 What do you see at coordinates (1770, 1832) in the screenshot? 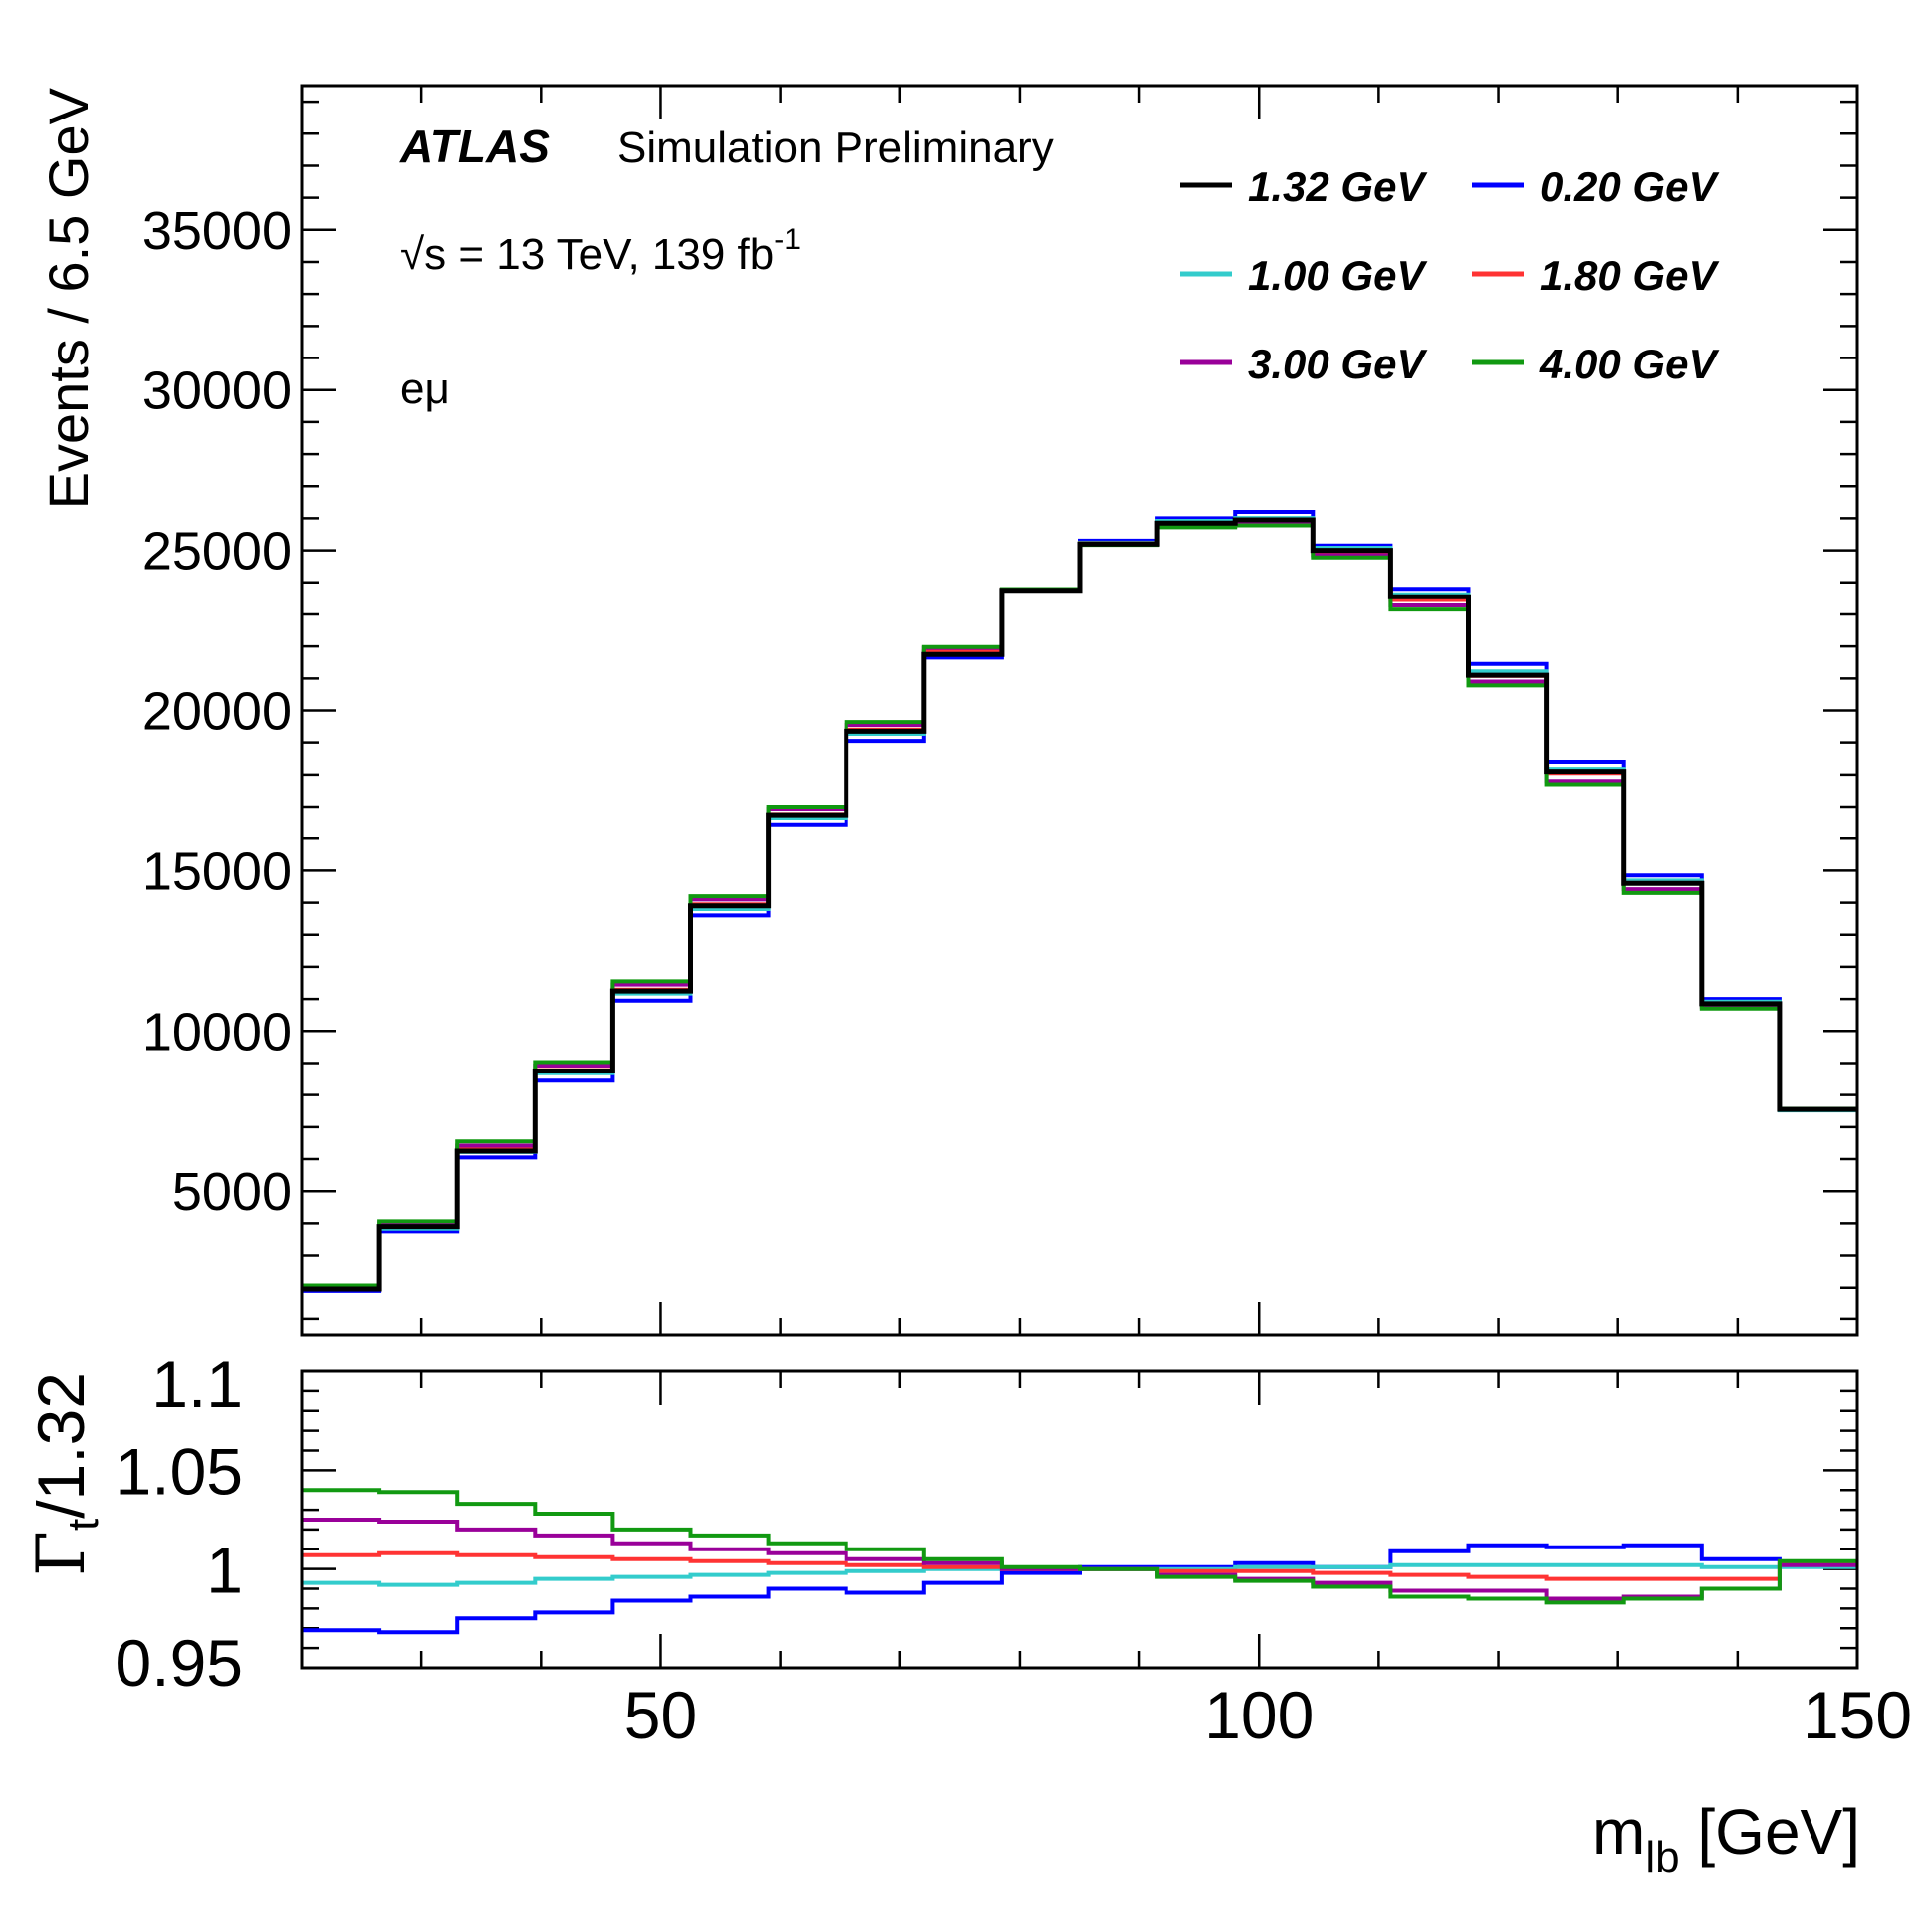
I see `x-axis-label-unit: [GeV]` at bounding box center [1770, 1832].